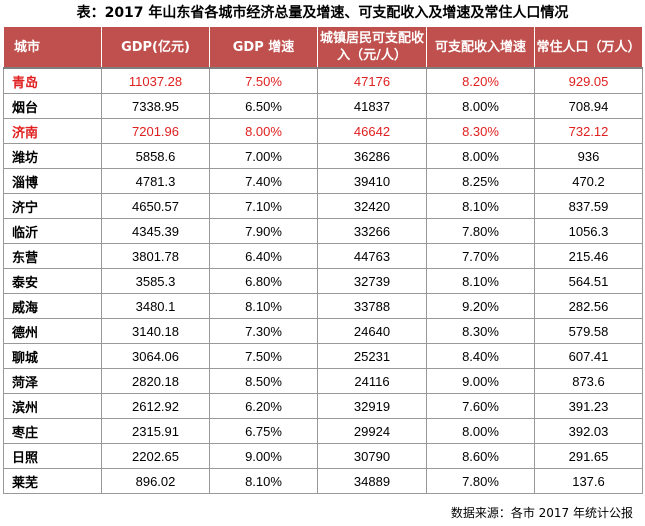 The image size is (645, 526). I want to click on cell-gdp-growth: 6.40%, so click(263, 256).